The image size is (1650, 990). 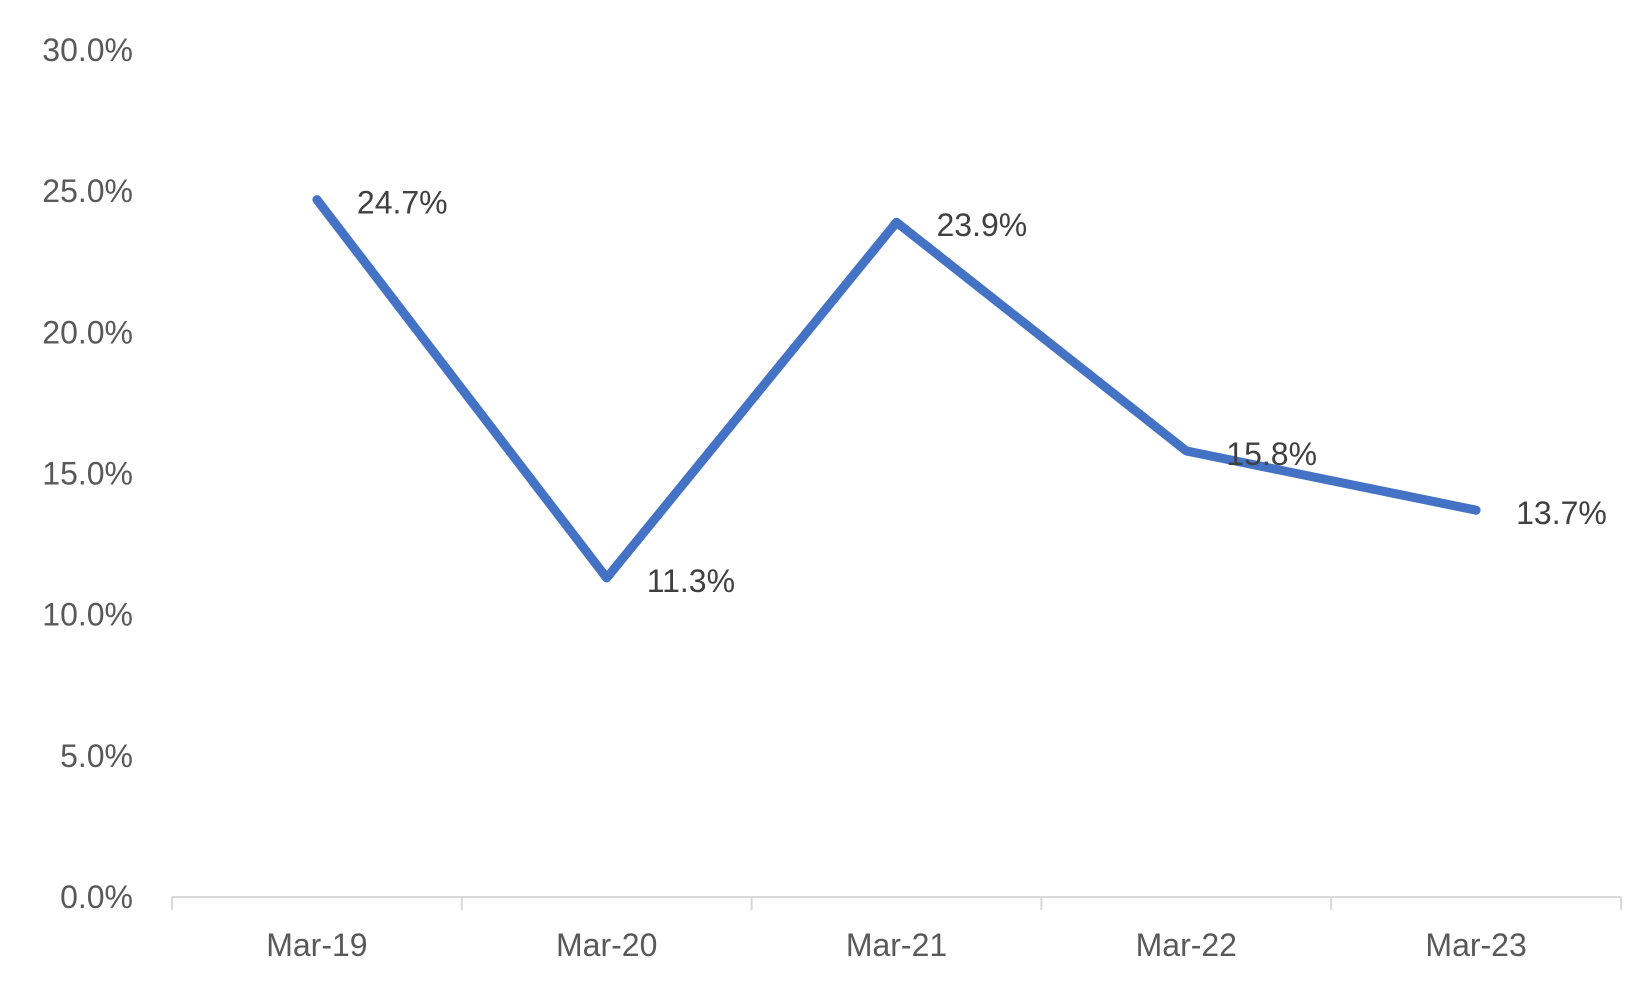 I want to click on x-axis, so click(x=896, y=903).